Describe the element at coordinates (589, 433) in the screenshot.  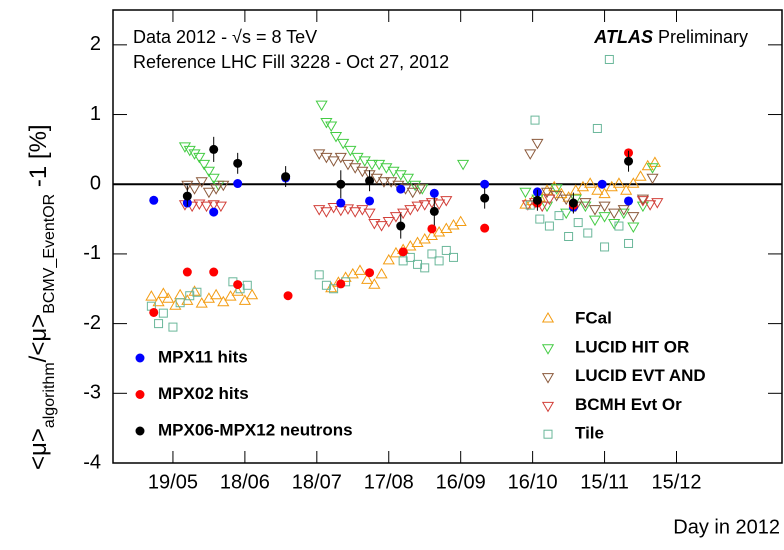
I see `legend-label: Tile` at that location.